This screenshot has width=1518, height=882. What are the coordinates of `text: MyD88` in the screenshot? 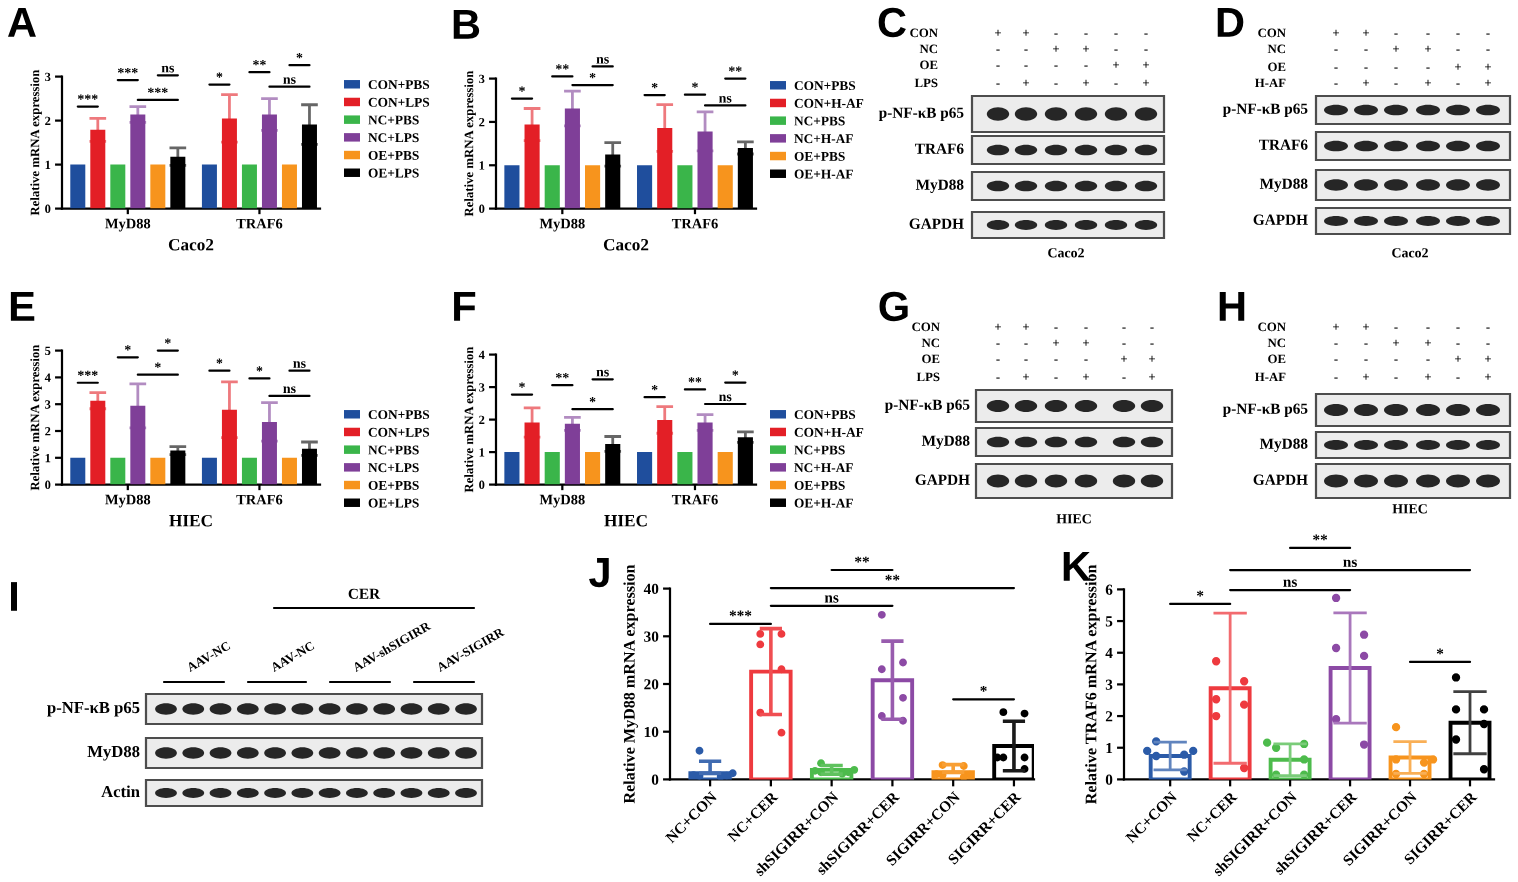 It's located at (113, 753).